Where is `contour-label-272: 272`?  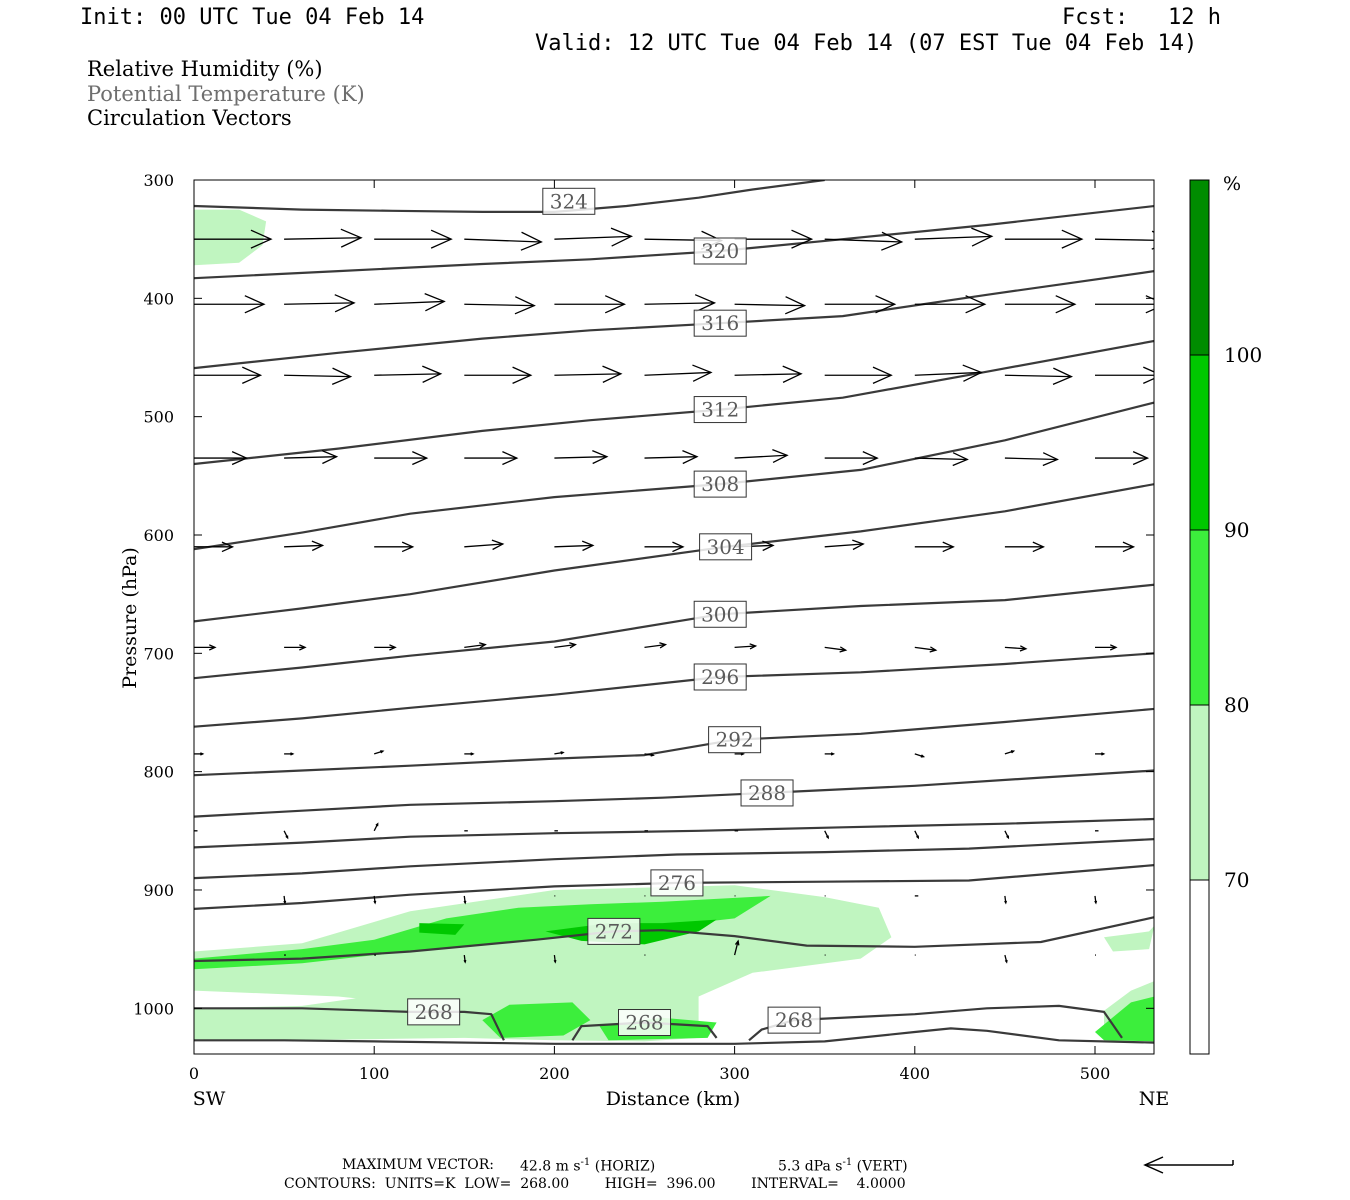 contour-label-272: 272 is located at coordinates (614, 931).